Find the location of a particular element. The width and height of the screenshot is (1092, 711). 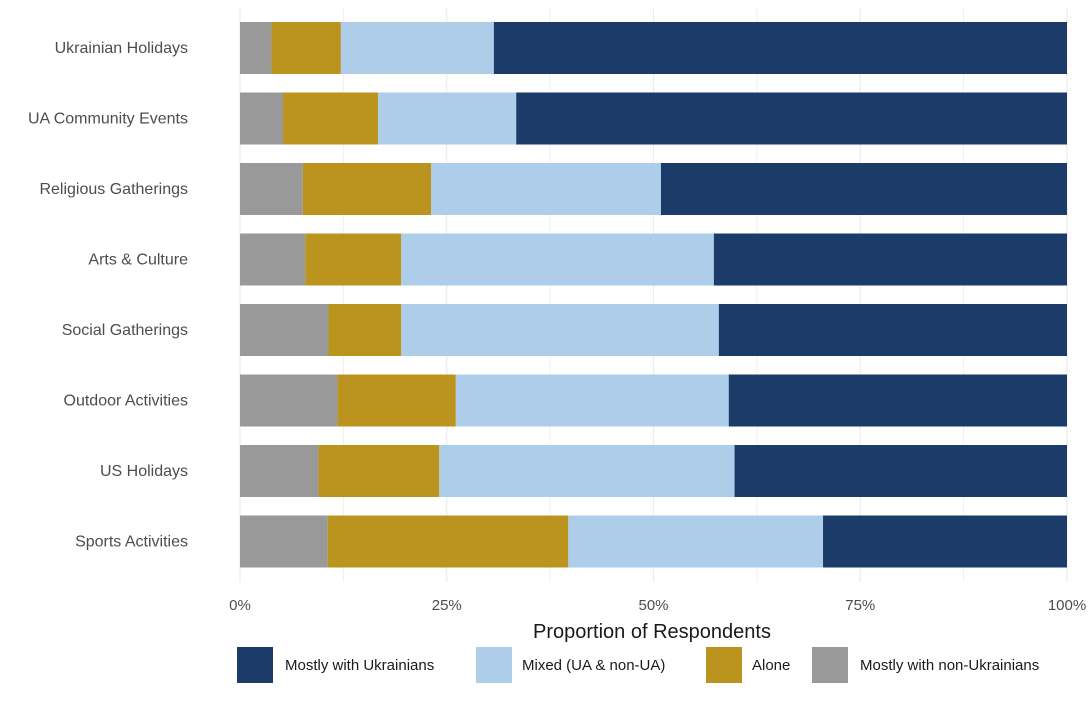

legend-label: Mostly with non-Ukrainians is located at coordinates (949, 665).